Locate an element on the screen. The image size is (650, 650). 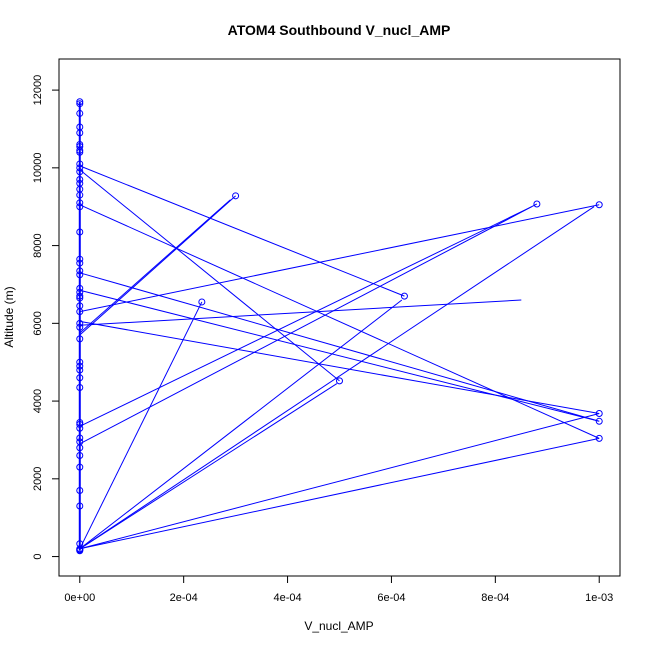
y-tick-label: 8000 is located at coordinates (38, 245).